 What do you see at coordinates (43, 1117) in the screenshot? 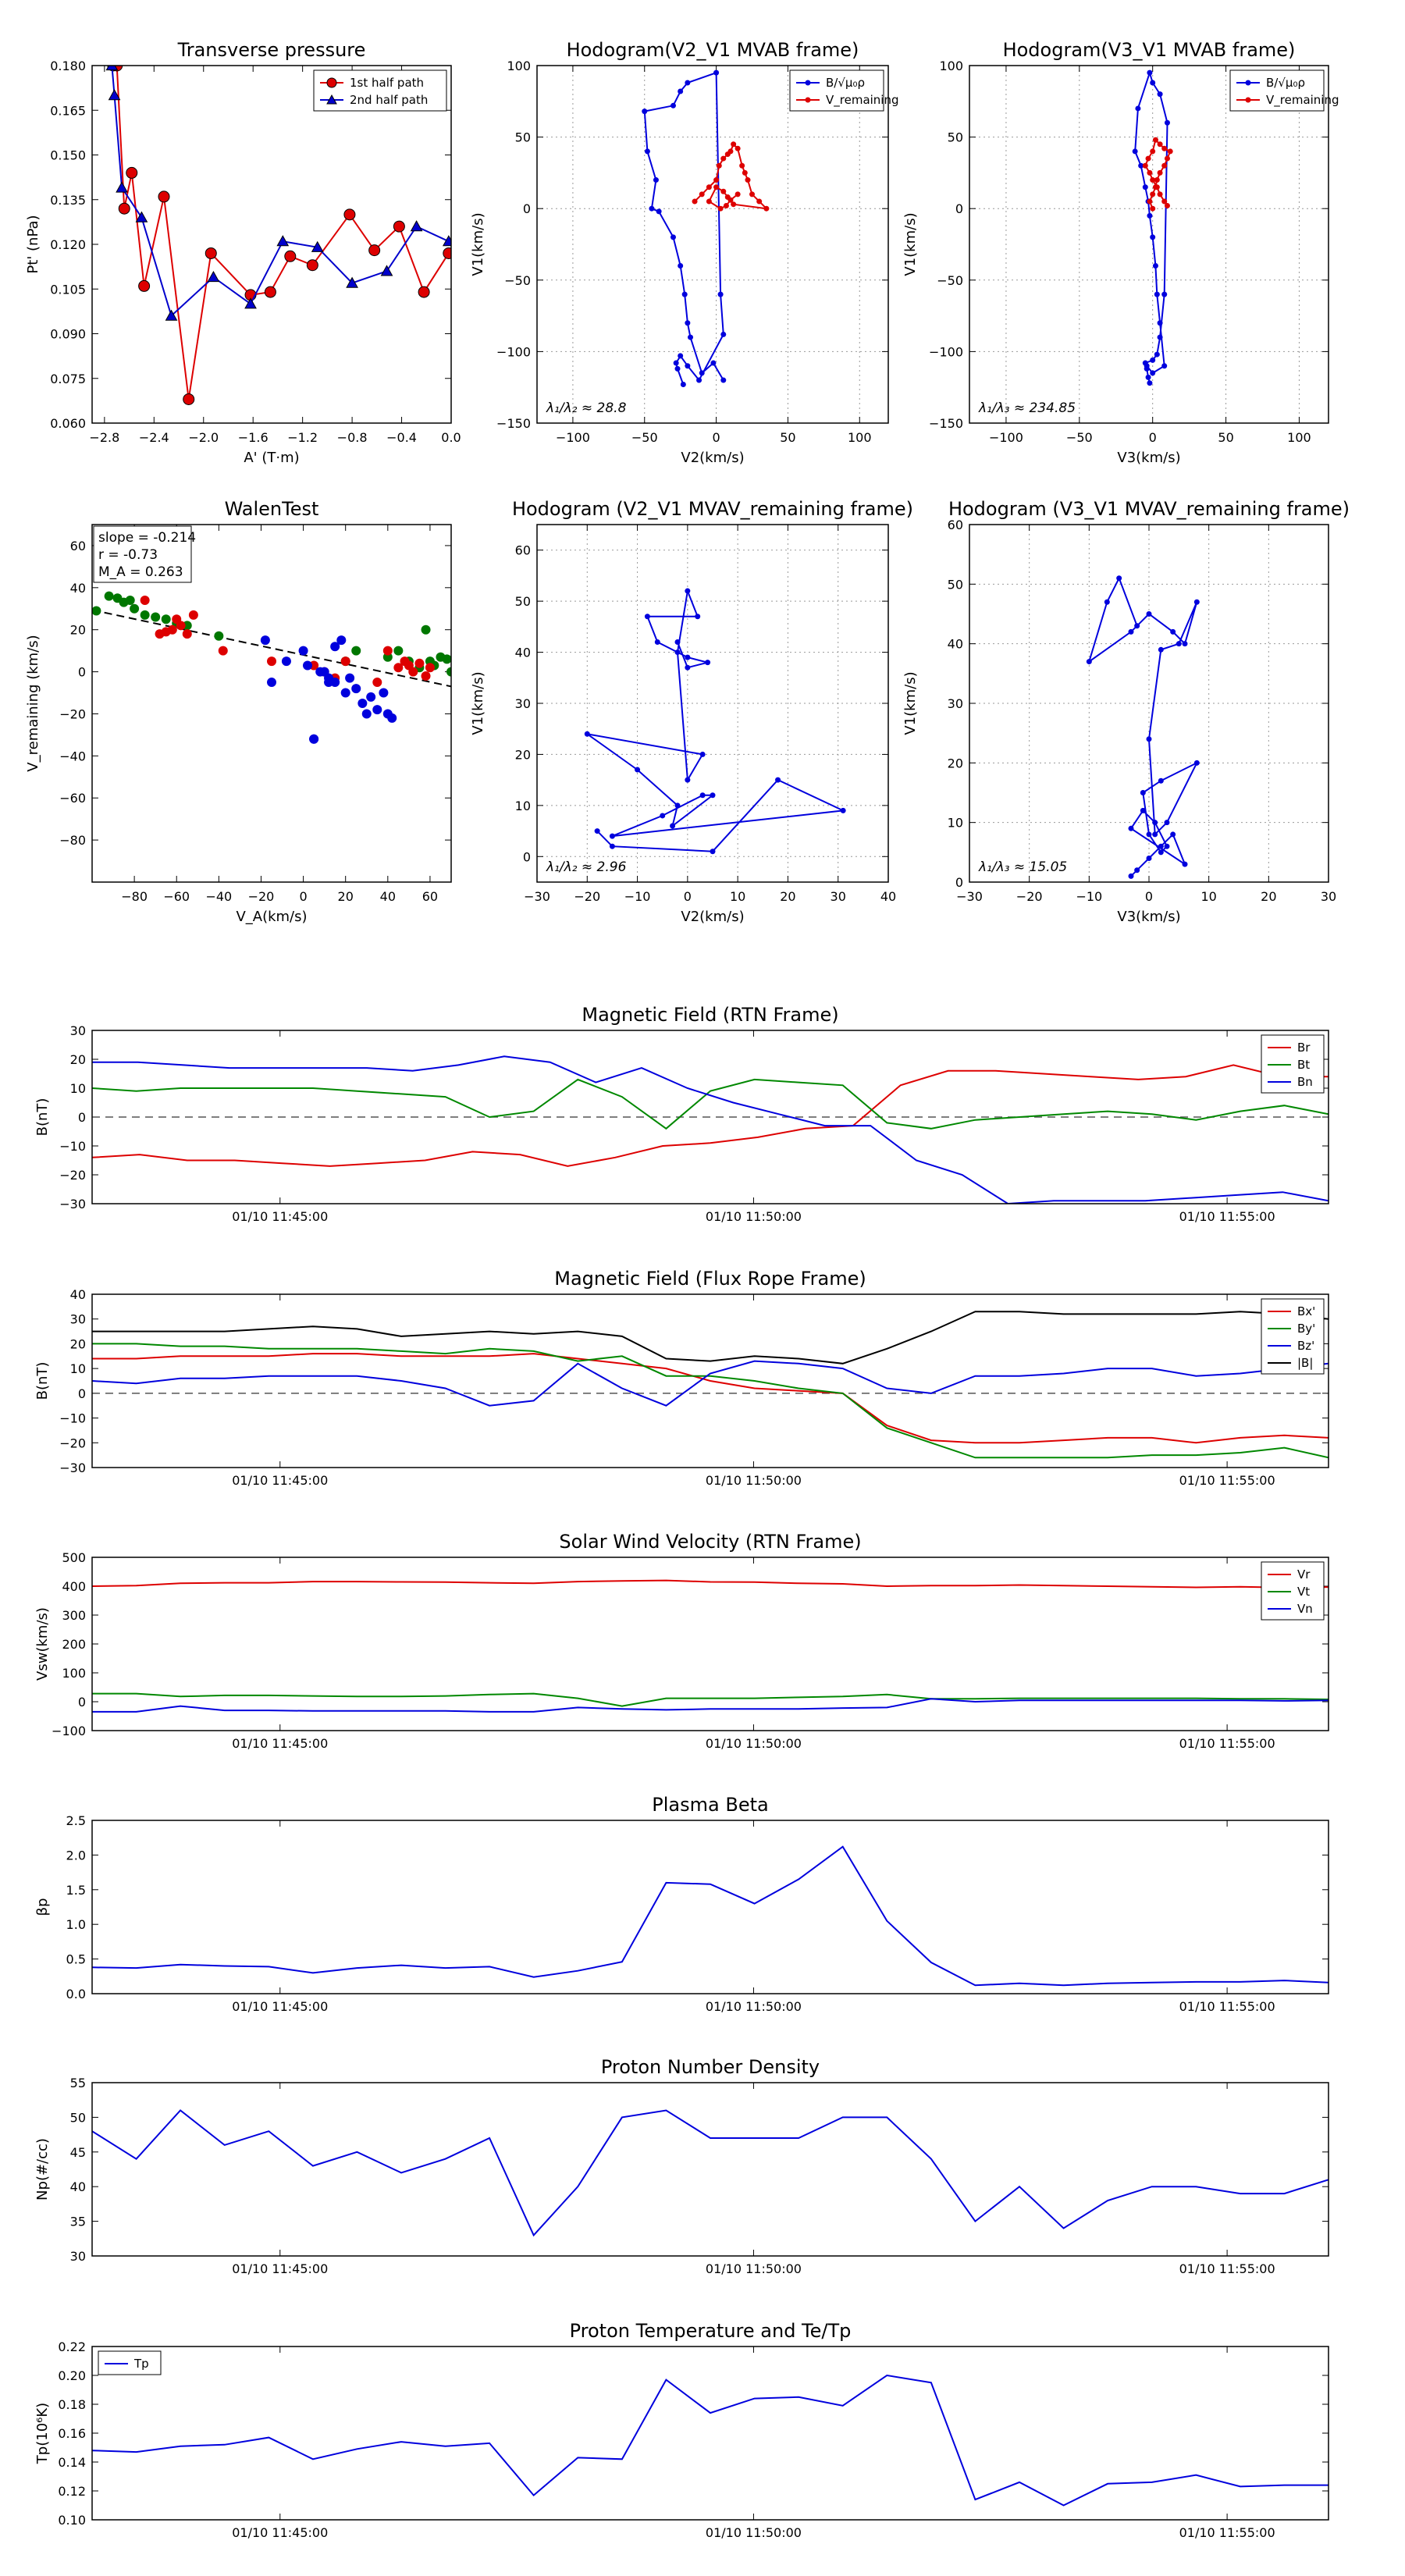
I see `y-axis-label: B(nT)` at bounding box center [43, 1117].